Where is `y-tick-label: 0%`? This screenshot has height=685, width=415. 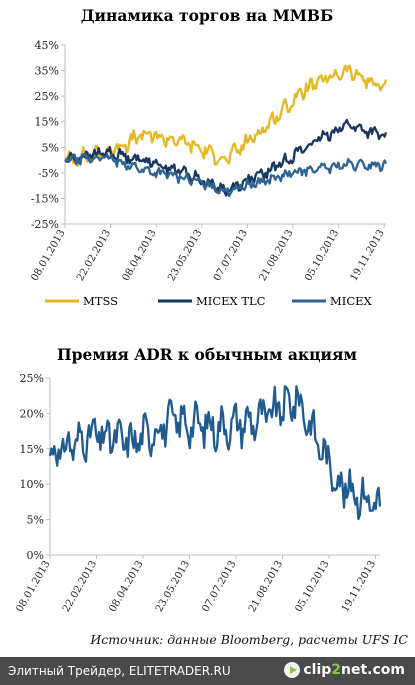
y-tick-label: 0% is located at coordinates (35, 555).